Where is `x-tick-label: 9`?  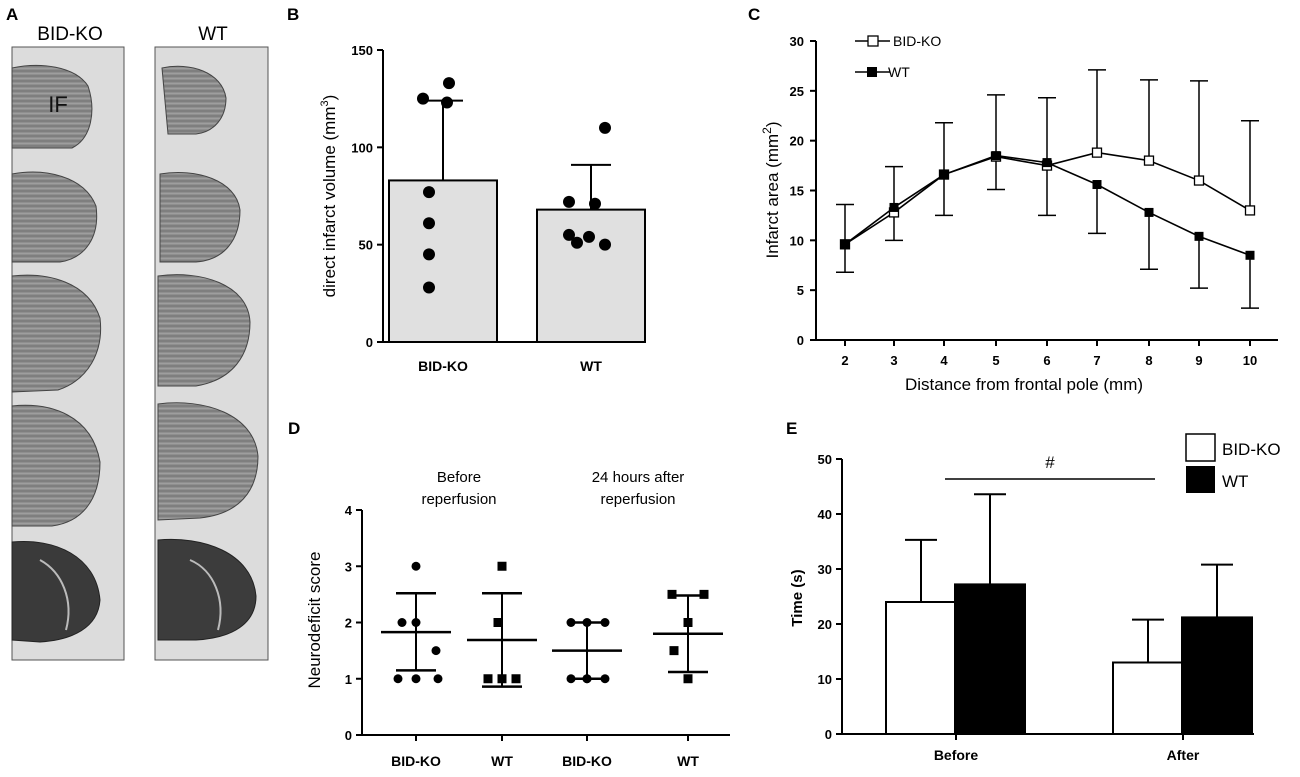 x-tick-label: 9 is located at coordinates (1198, 360).